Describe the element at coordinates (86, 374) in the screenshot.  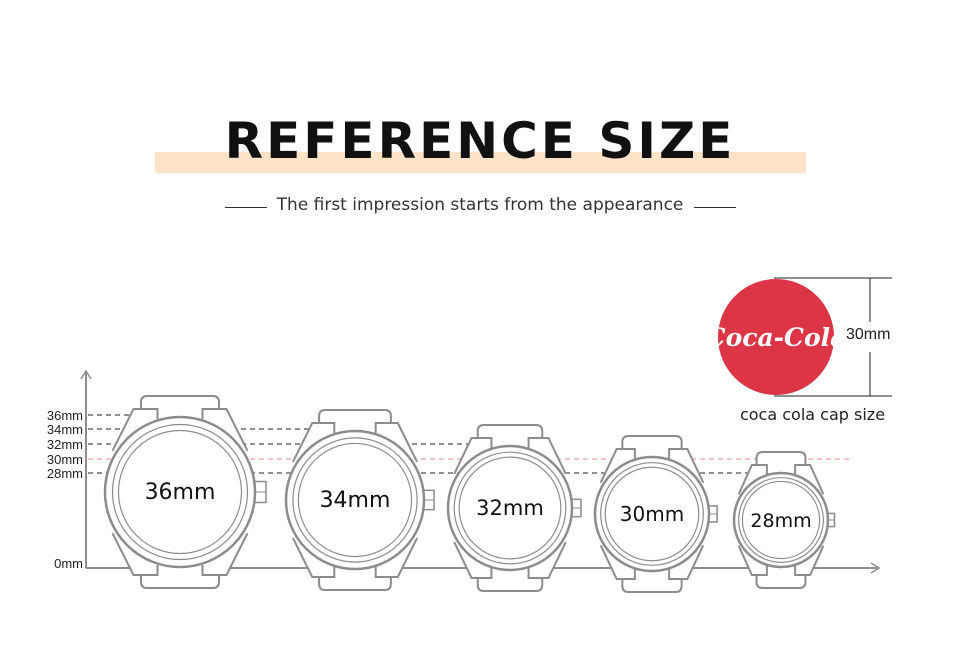
I see `y-axis-arrow-icon` at that location.